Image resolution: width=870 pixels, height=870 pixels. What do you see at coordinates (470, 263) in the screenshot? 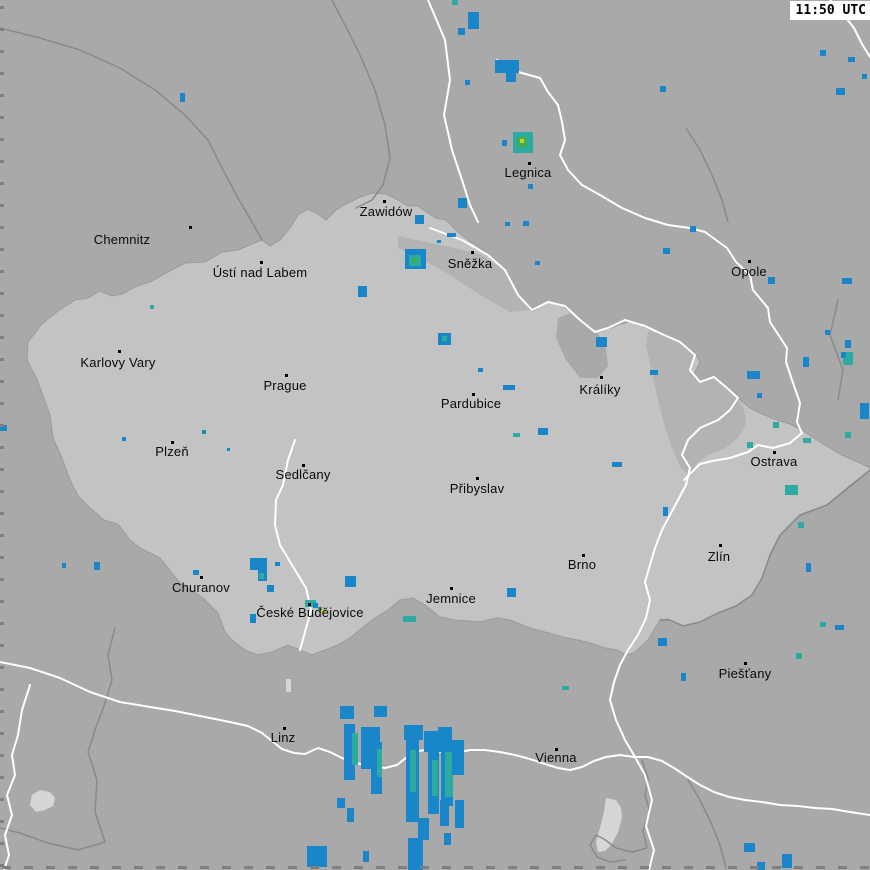
I see `city-label: Sněžka` at bounding box center [470, 263].